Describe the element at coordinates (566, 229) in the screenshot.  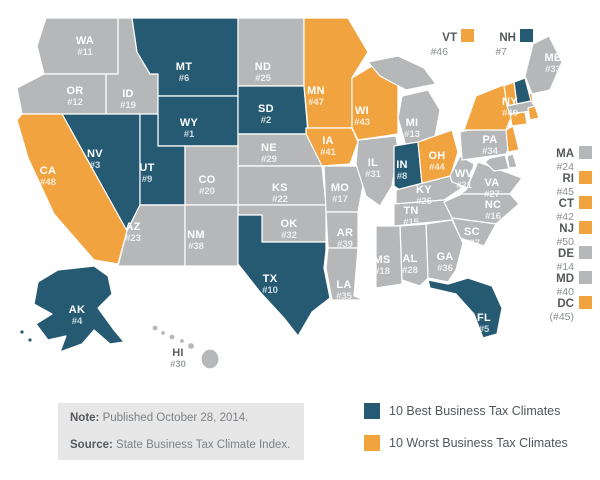
I see `side-callout-abbr-NJ: NJ` at that location.